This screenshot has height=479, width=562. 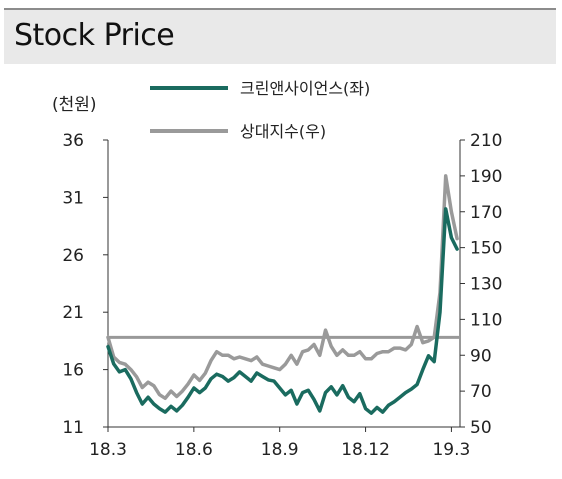 What do you see at coordinates (486, 320) in the screenshot?
I see `right-tick-label: 110` at bounding box center [486, 320].